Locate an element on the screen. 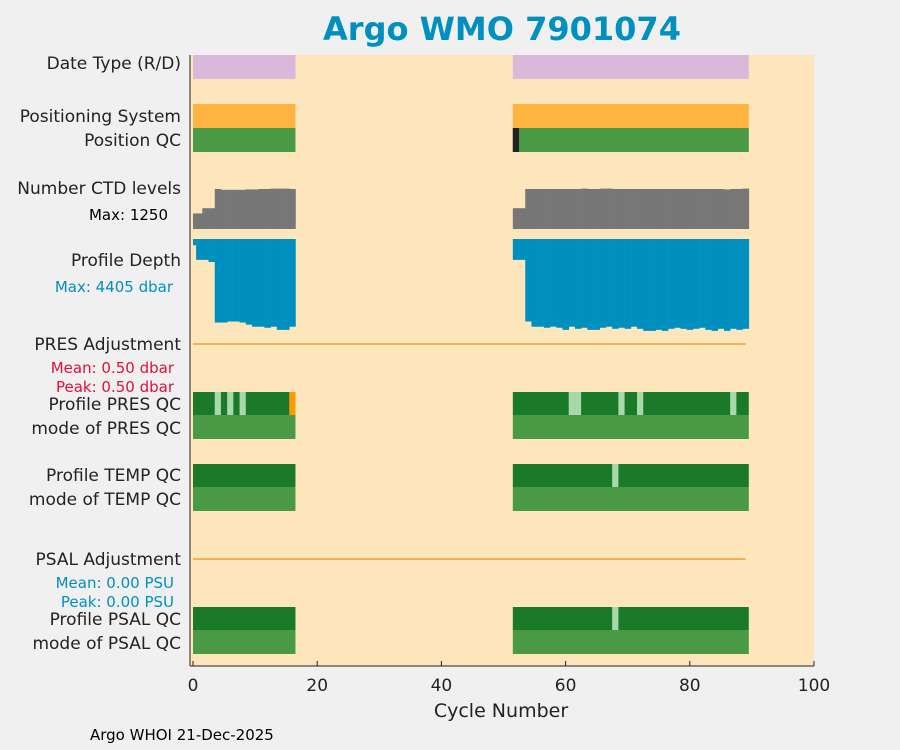 This screenshot has height=750, width=900. x-tick-label-80: 80 is located at coordinates (690, 686).